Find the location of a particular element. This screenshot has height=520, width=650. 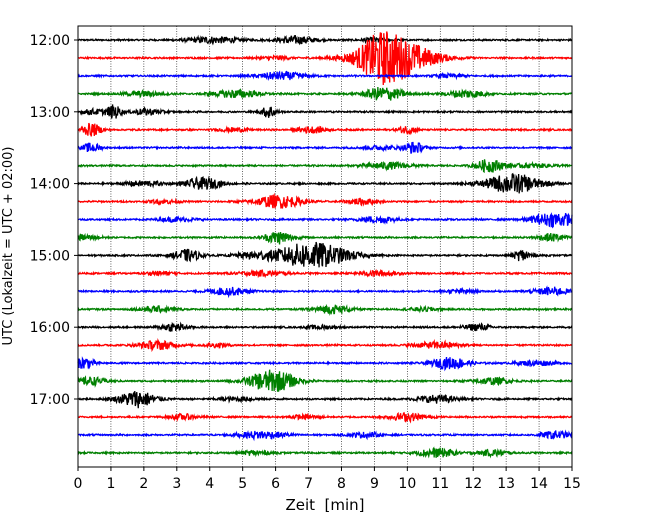

y-tick-label: 16:00 is located at coordinates (50, 328).